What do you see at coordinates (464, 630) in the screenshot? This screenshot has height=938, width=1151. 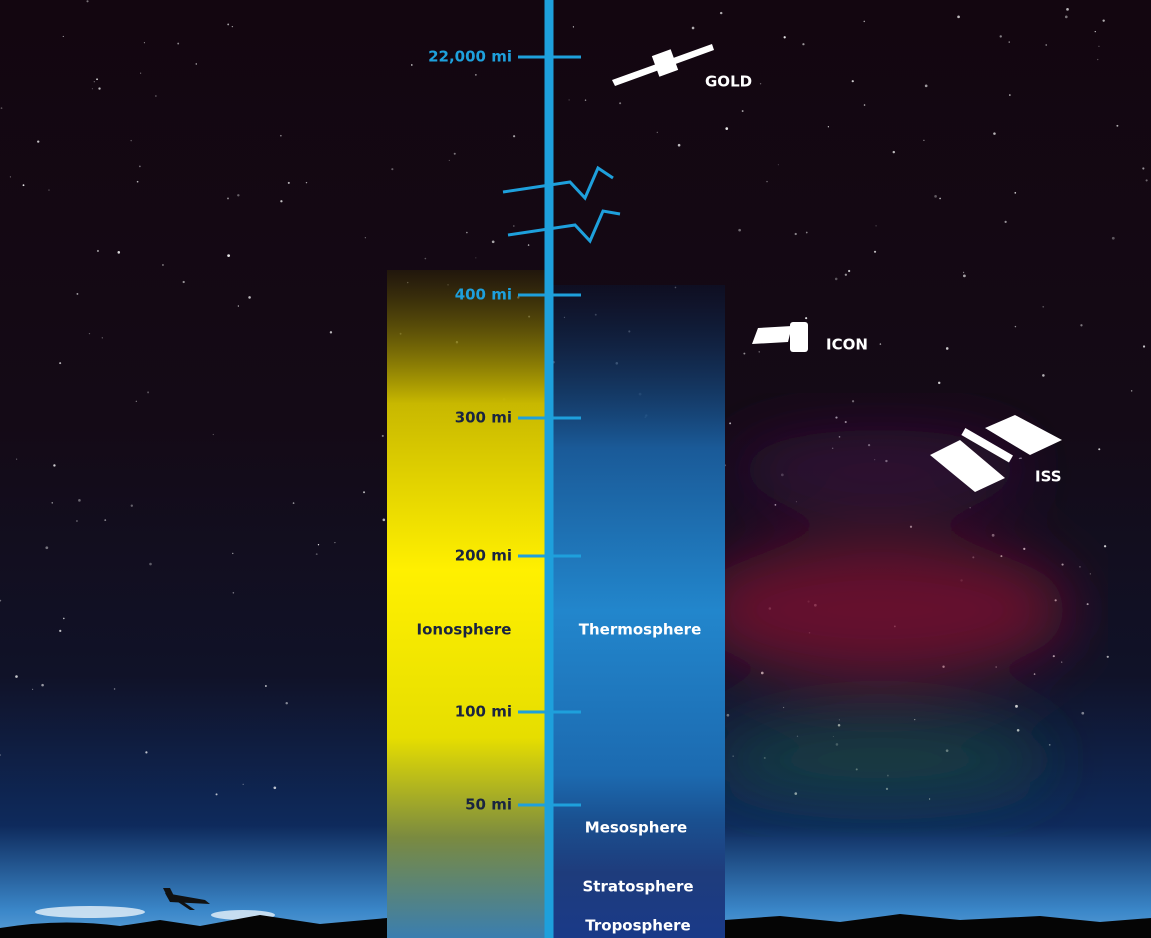 I see `layer-label: Ionosphere` at bounding box center [464, 630].